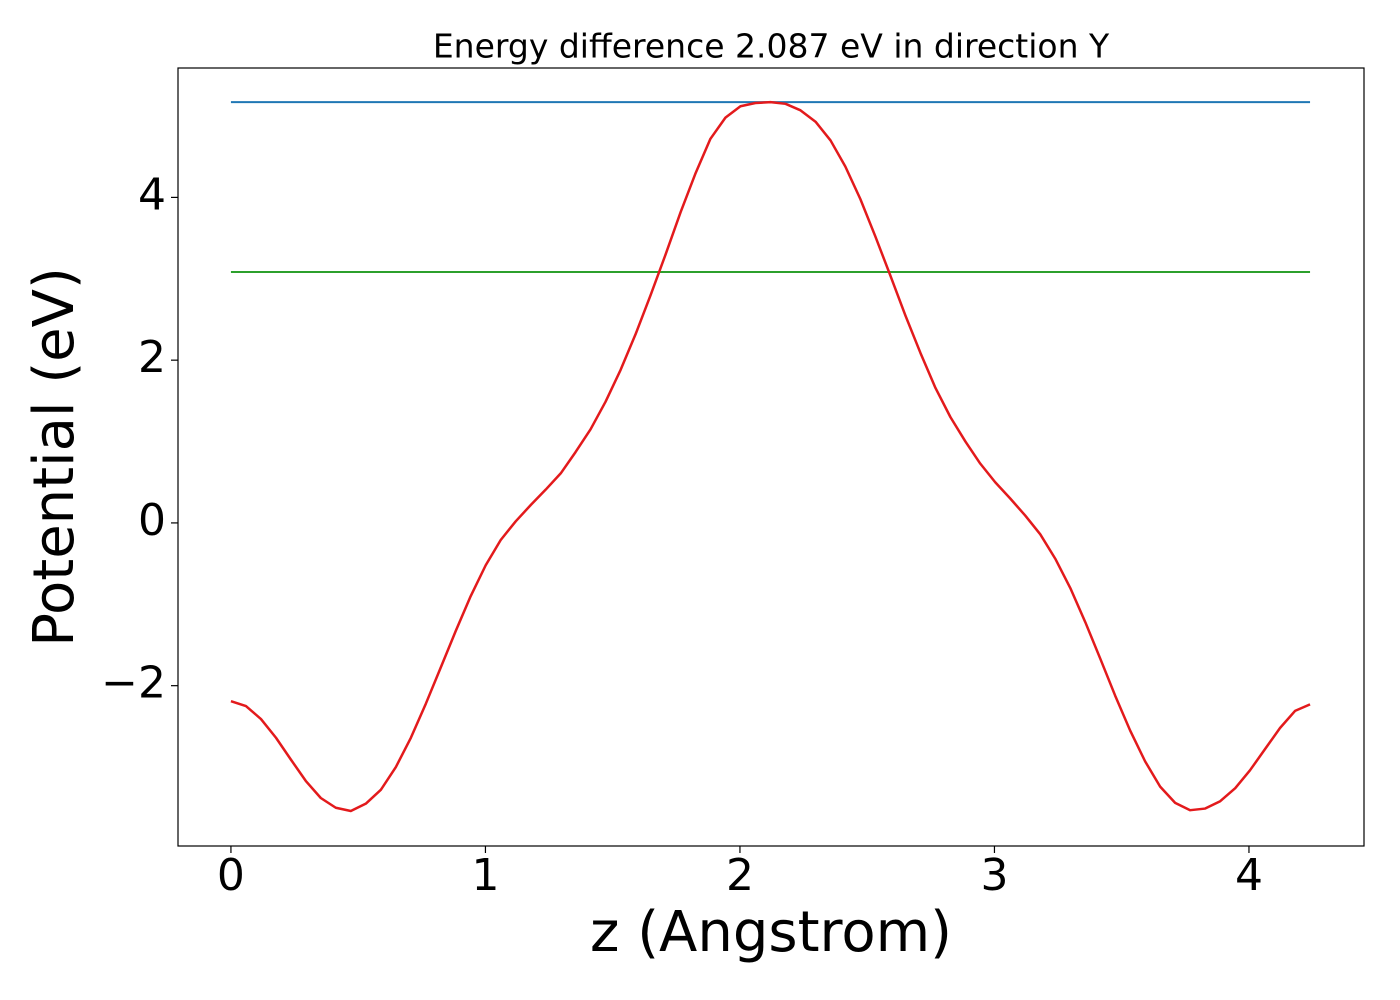 The height and width of the screenshot is (1000, 1400). I want to click on y-tick-label: −2, so click(133, 683).